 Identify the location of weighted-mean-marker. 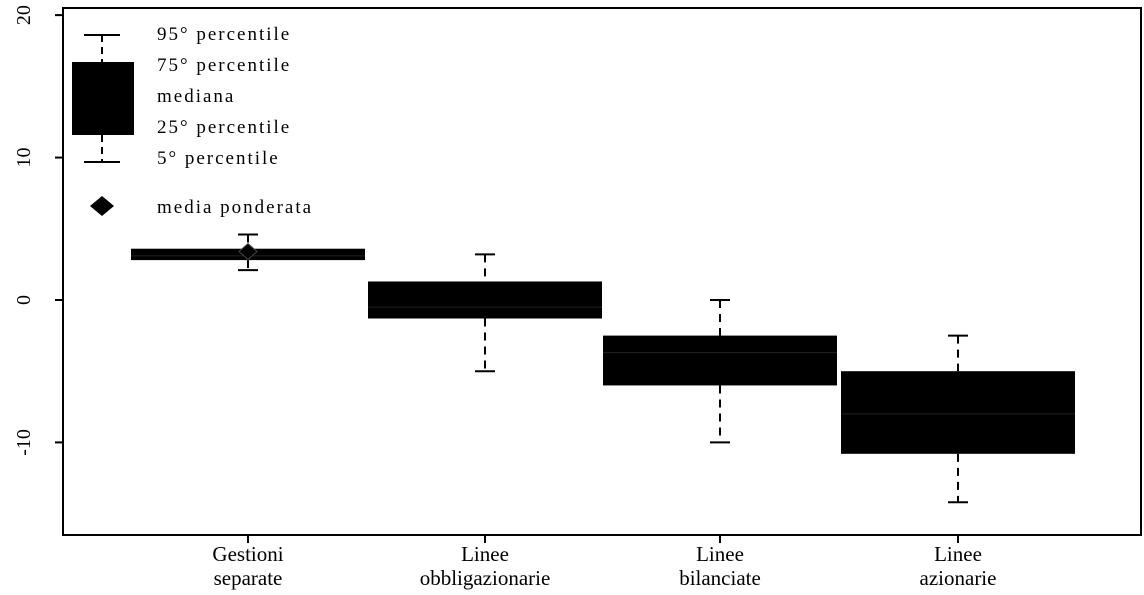
(248, 251).